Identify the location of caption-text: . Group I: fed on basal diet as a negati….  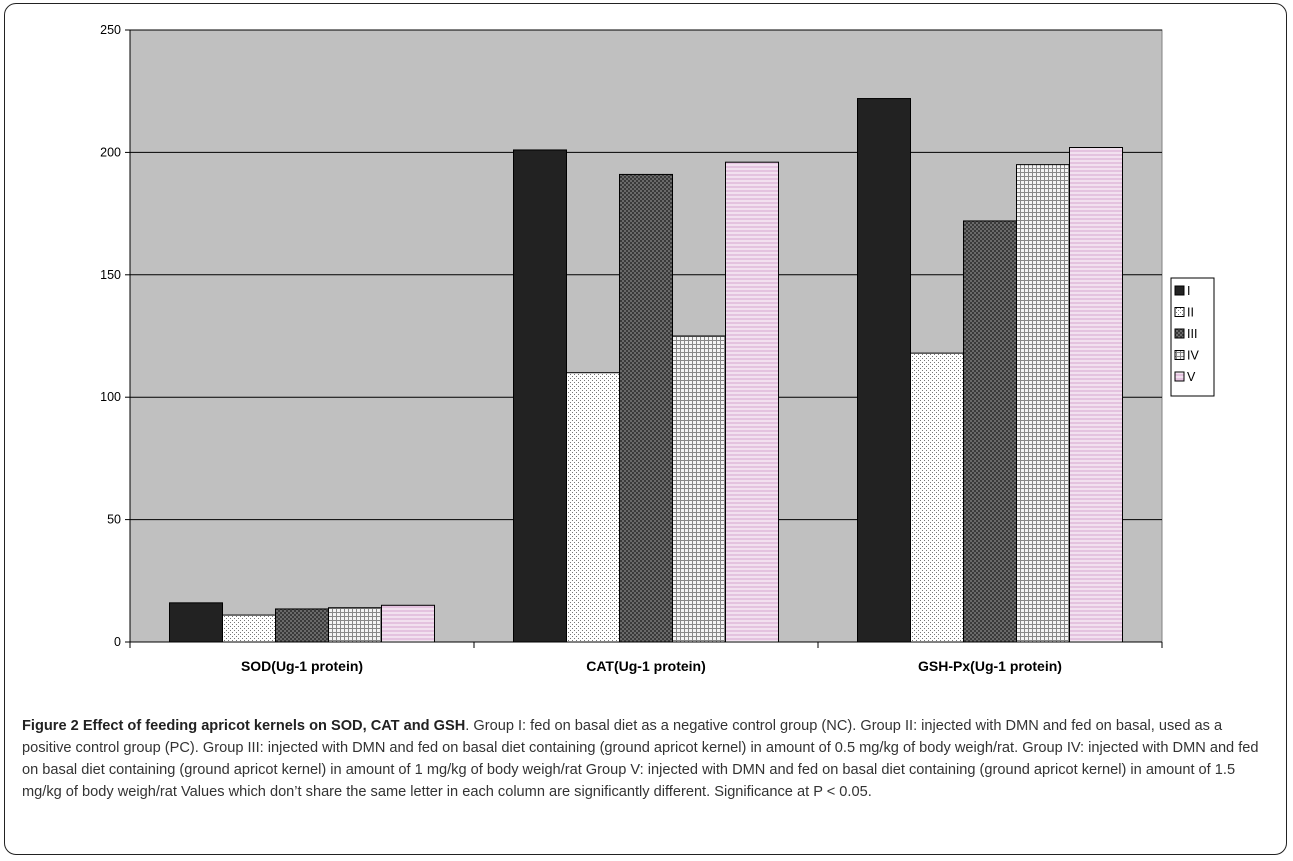
(640, 759).